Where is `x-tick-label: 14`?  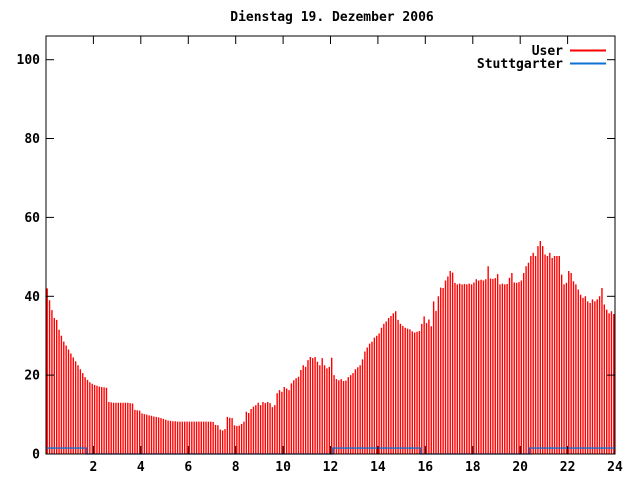 x-tick-label: 14 is located at coordinates (378, 467).